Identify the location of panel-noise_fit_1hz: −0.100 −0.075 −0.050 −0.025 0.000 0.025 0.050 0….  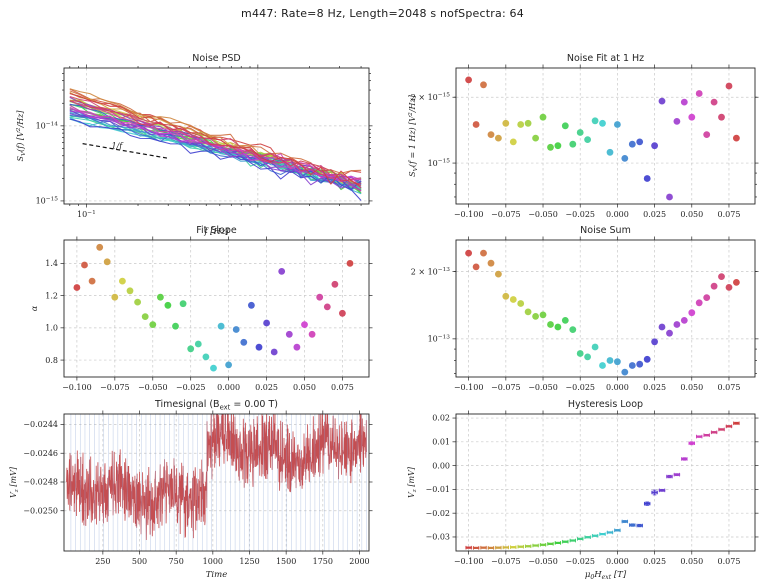
(583, 136).